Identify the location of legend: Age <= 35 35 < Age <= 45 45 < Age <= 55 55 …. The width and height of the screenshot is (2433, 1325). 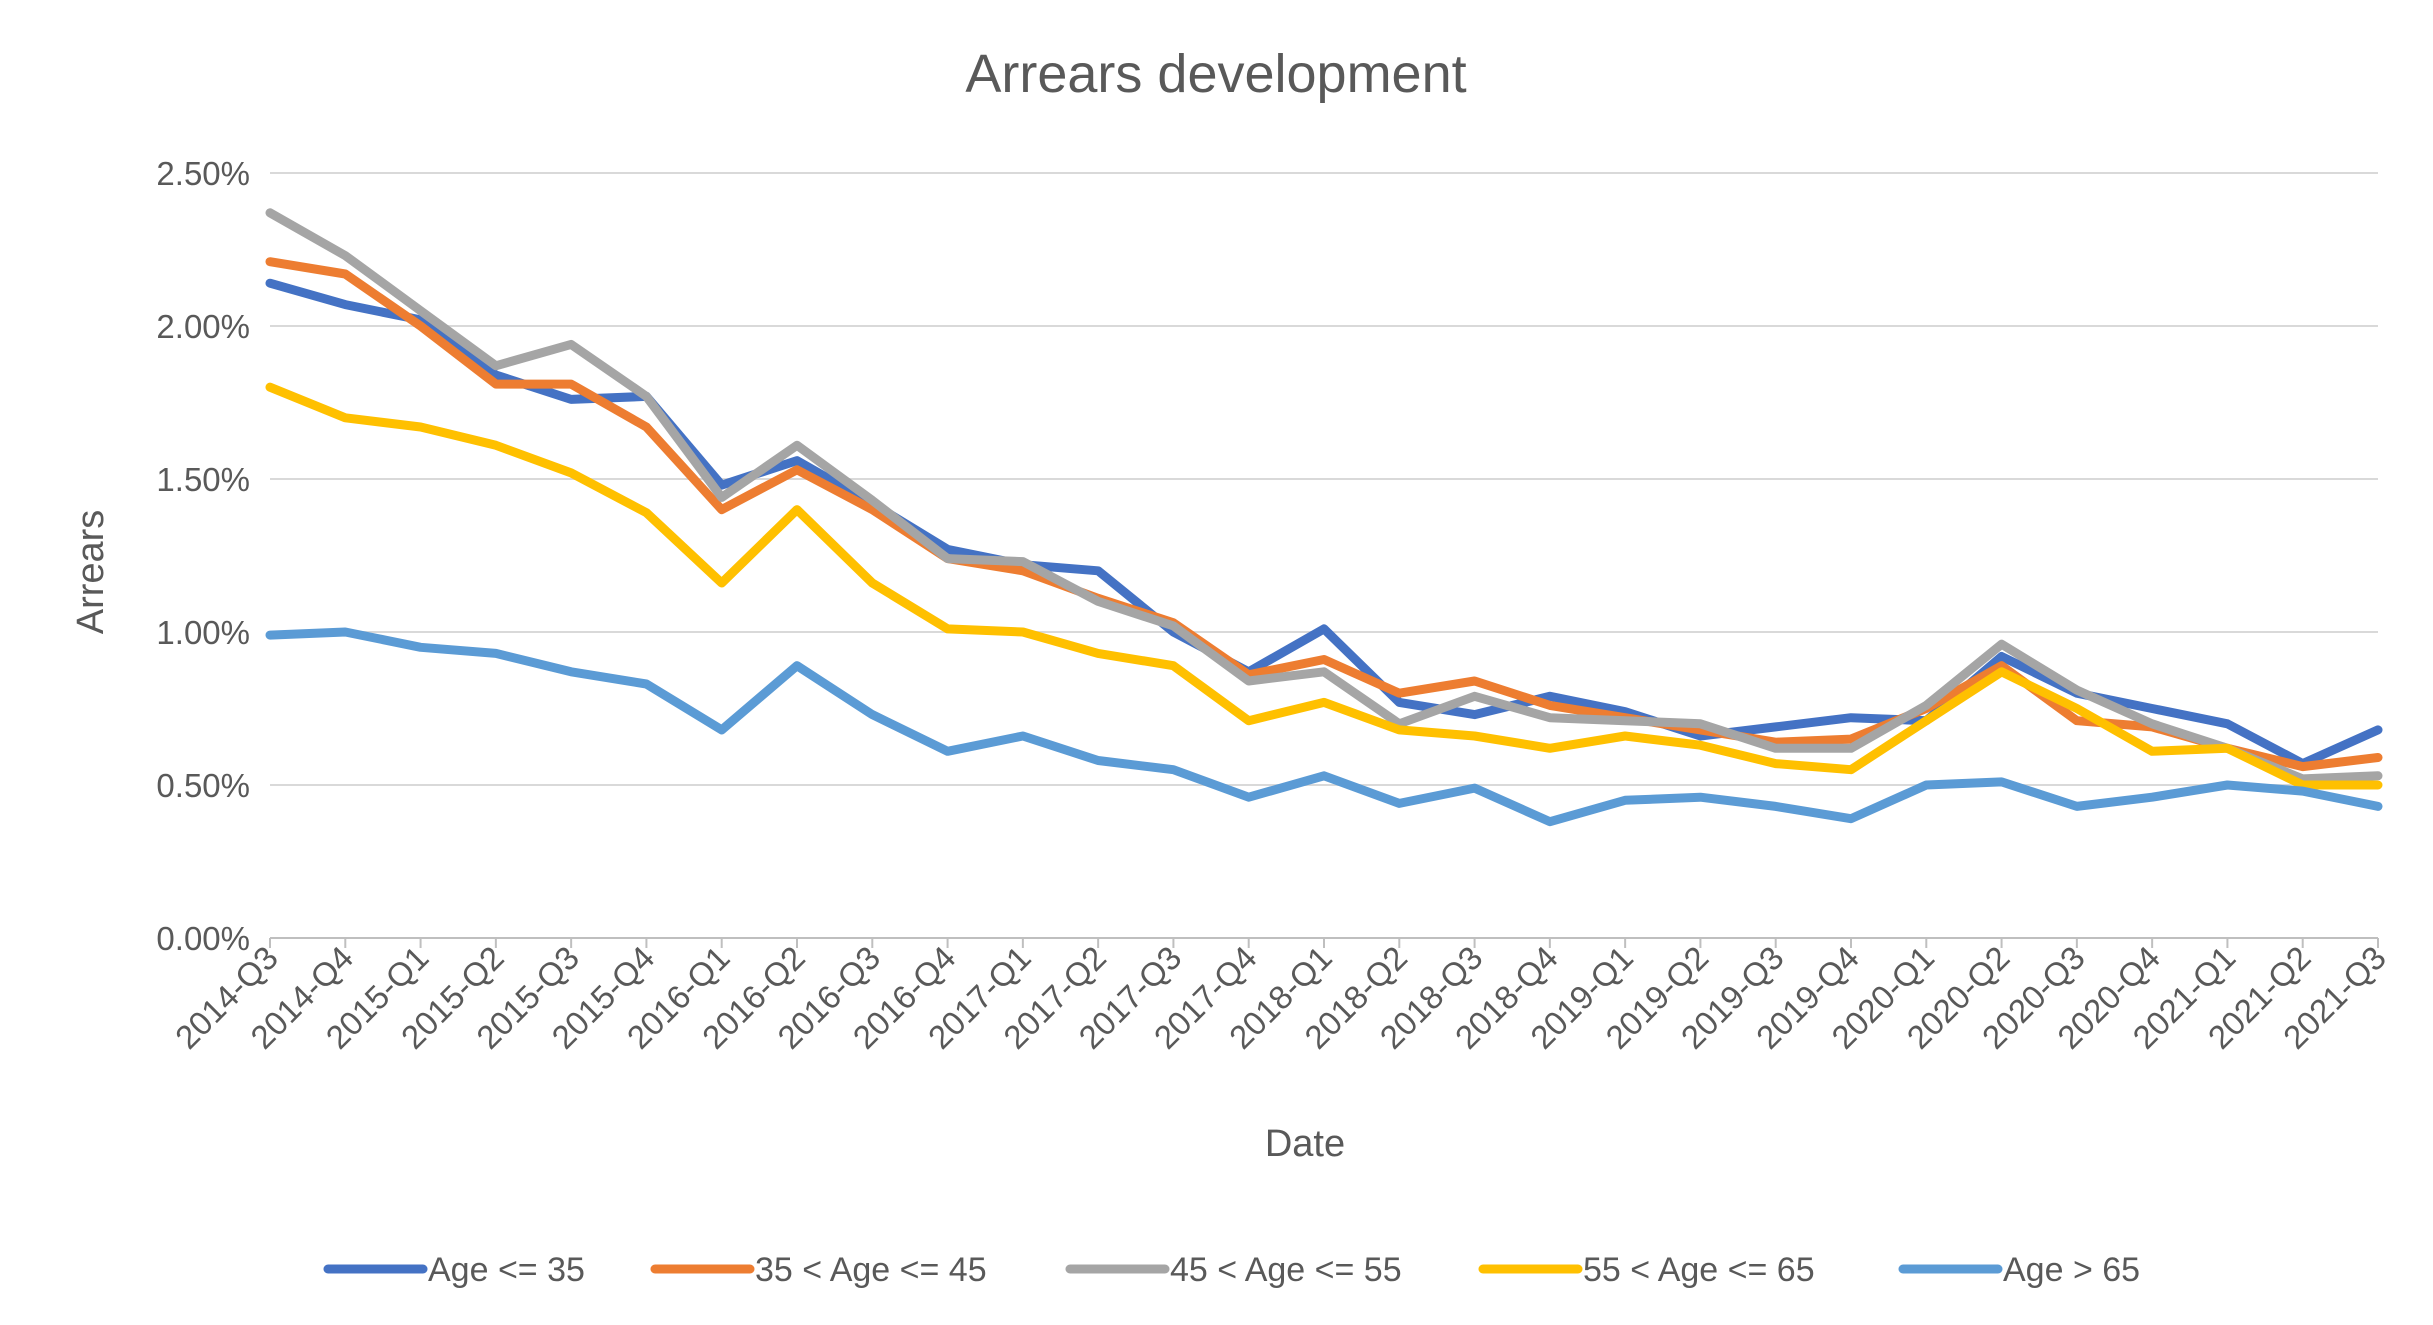
(1231, 1270).